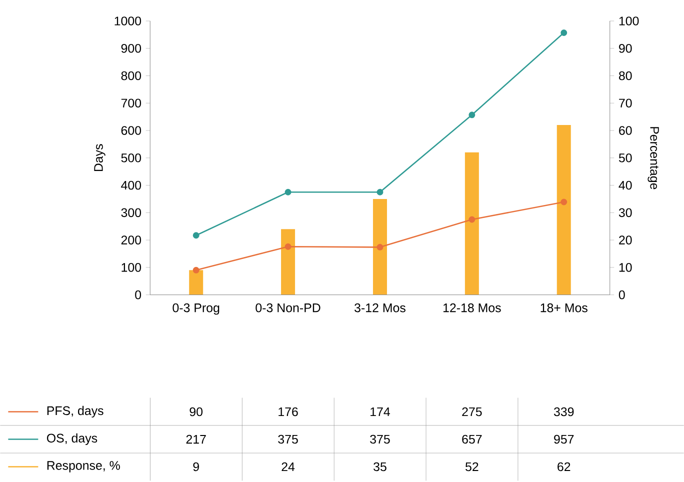 This screenshot has height=482, width=684. Describe the element at coordinates (625, 48) in the screenshot. I see `y2-tick-label: 90` at that location.